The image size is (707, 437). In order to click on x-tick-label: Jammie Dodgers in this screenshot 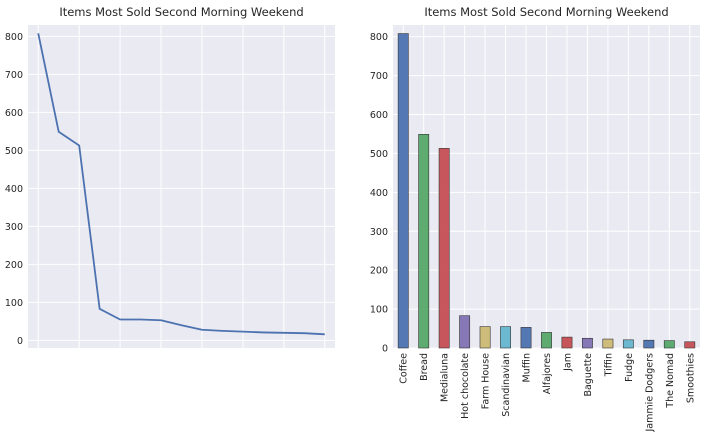, I will do `click(649, 393)`.